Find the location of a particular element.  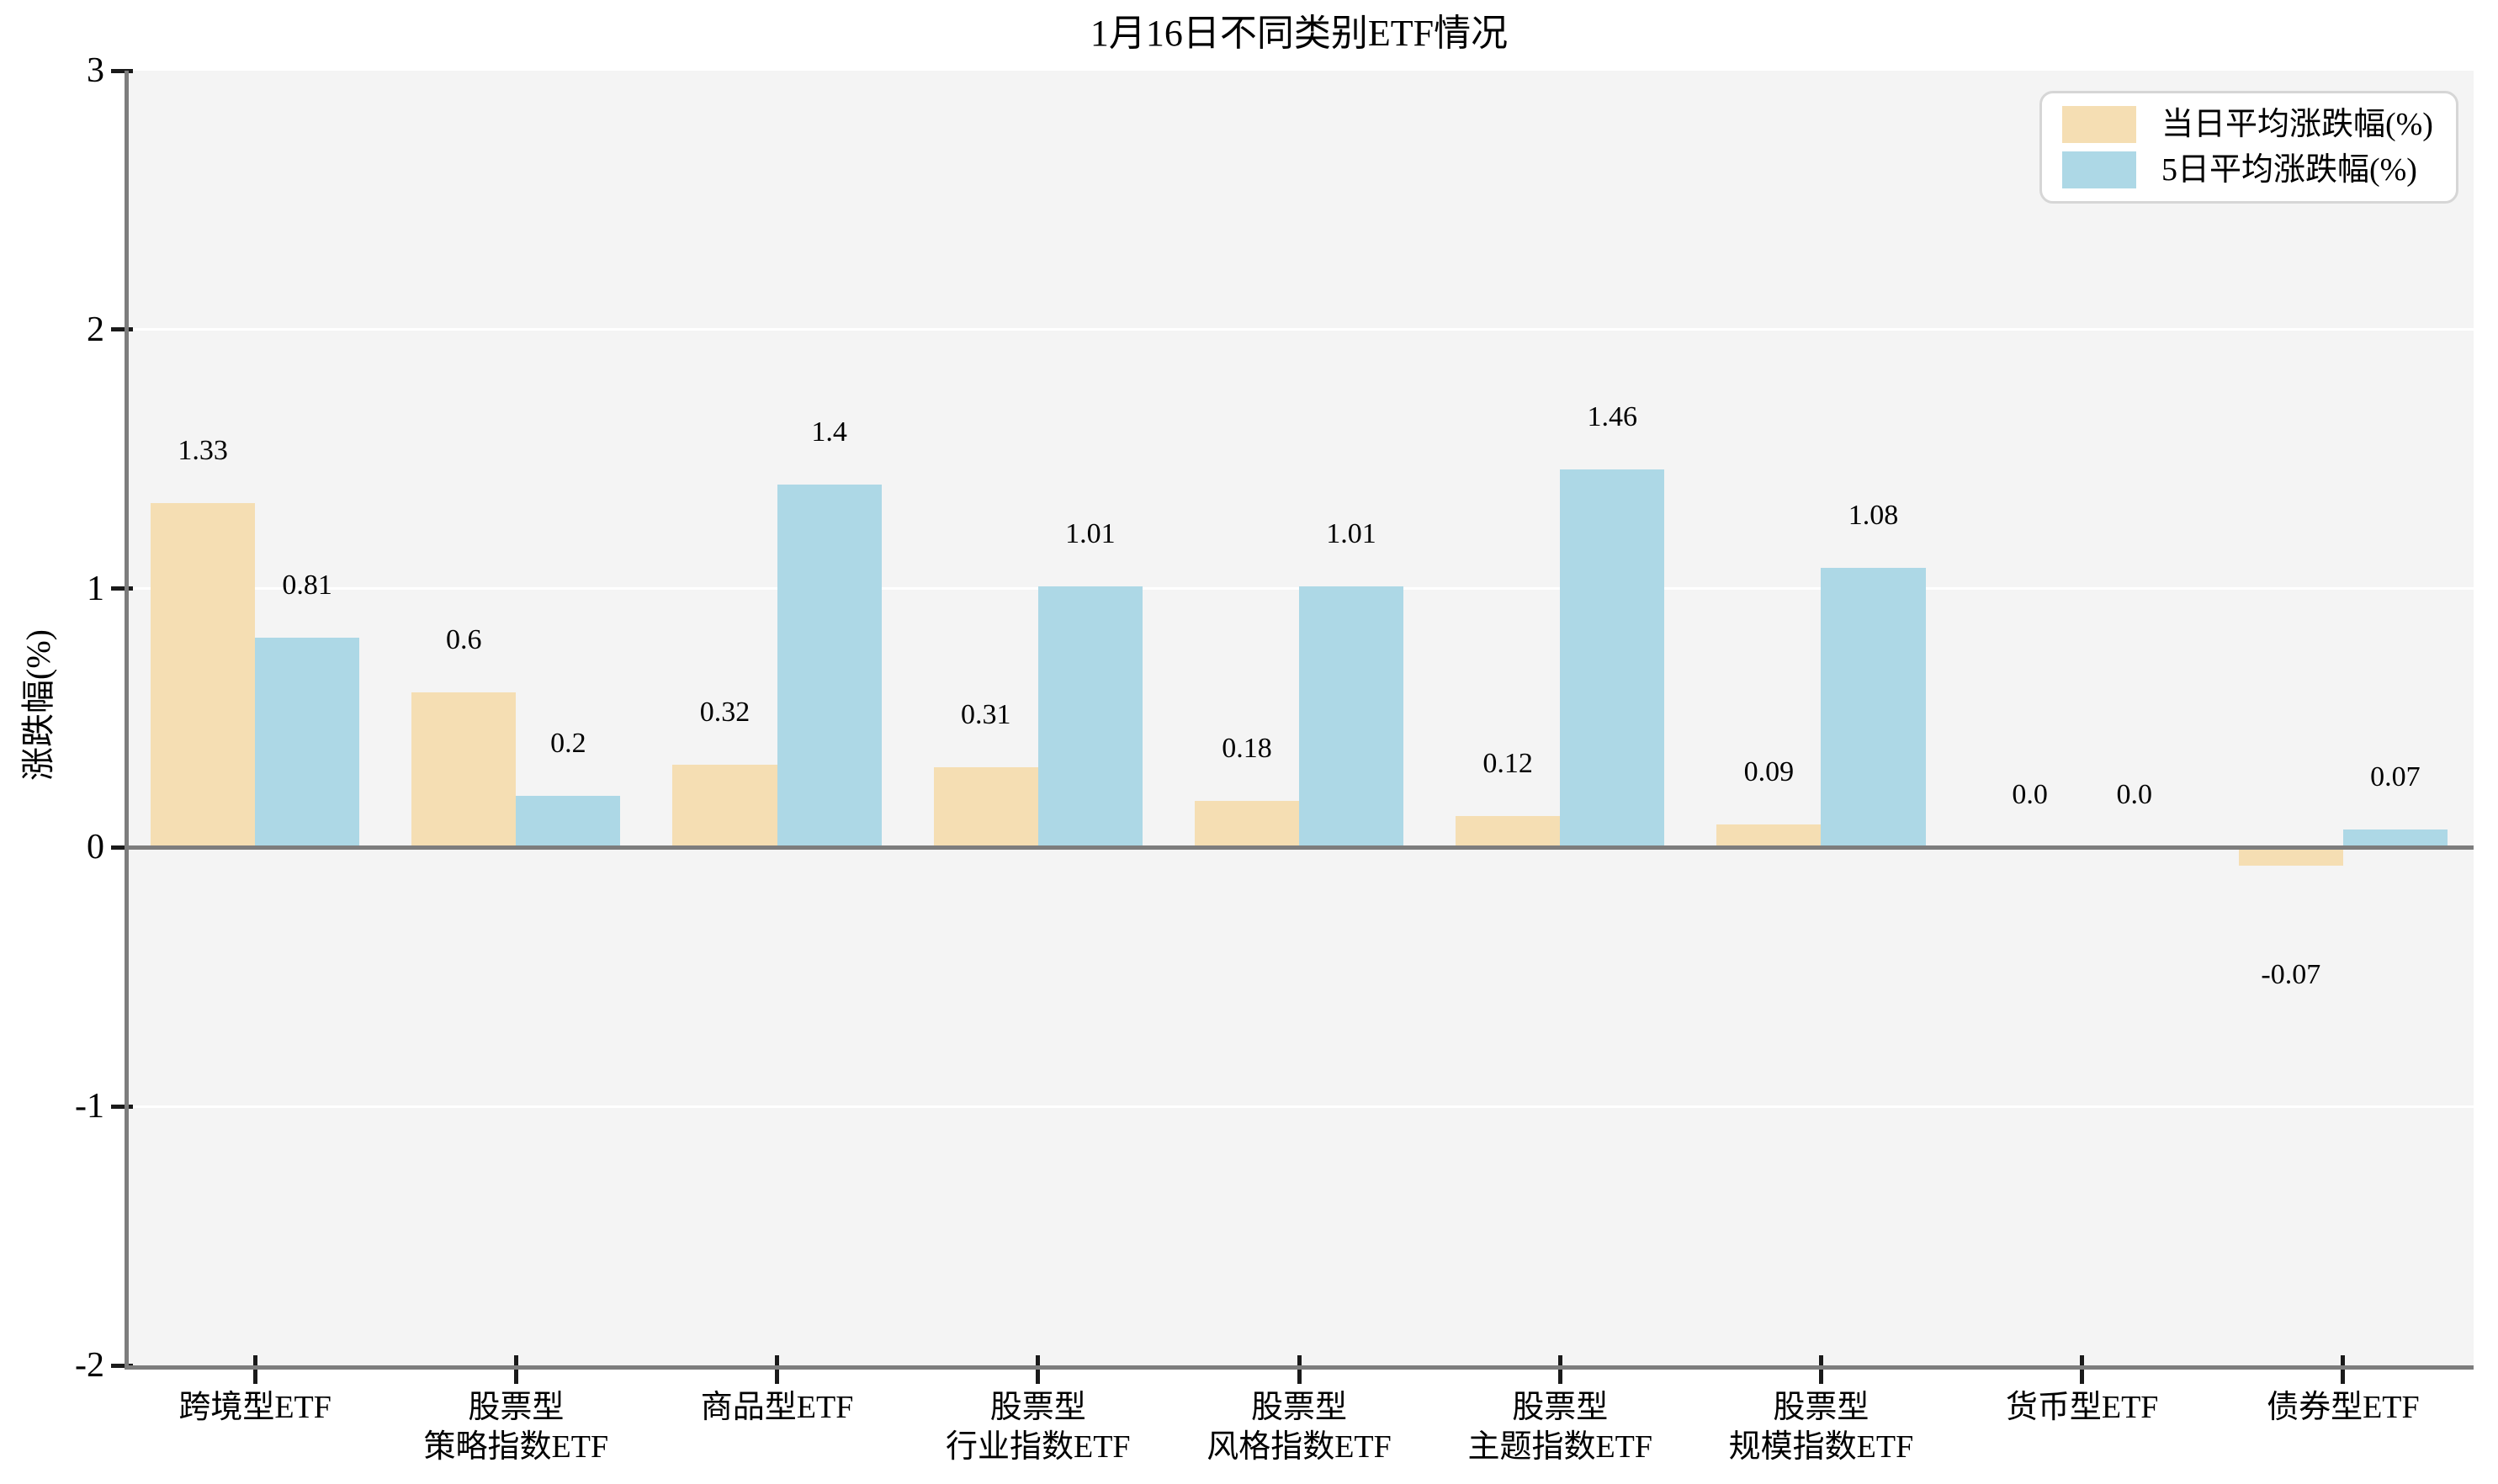

legend-item-series1: 当日平均涨跌幅(%) is located at coordinates (2249, 124).